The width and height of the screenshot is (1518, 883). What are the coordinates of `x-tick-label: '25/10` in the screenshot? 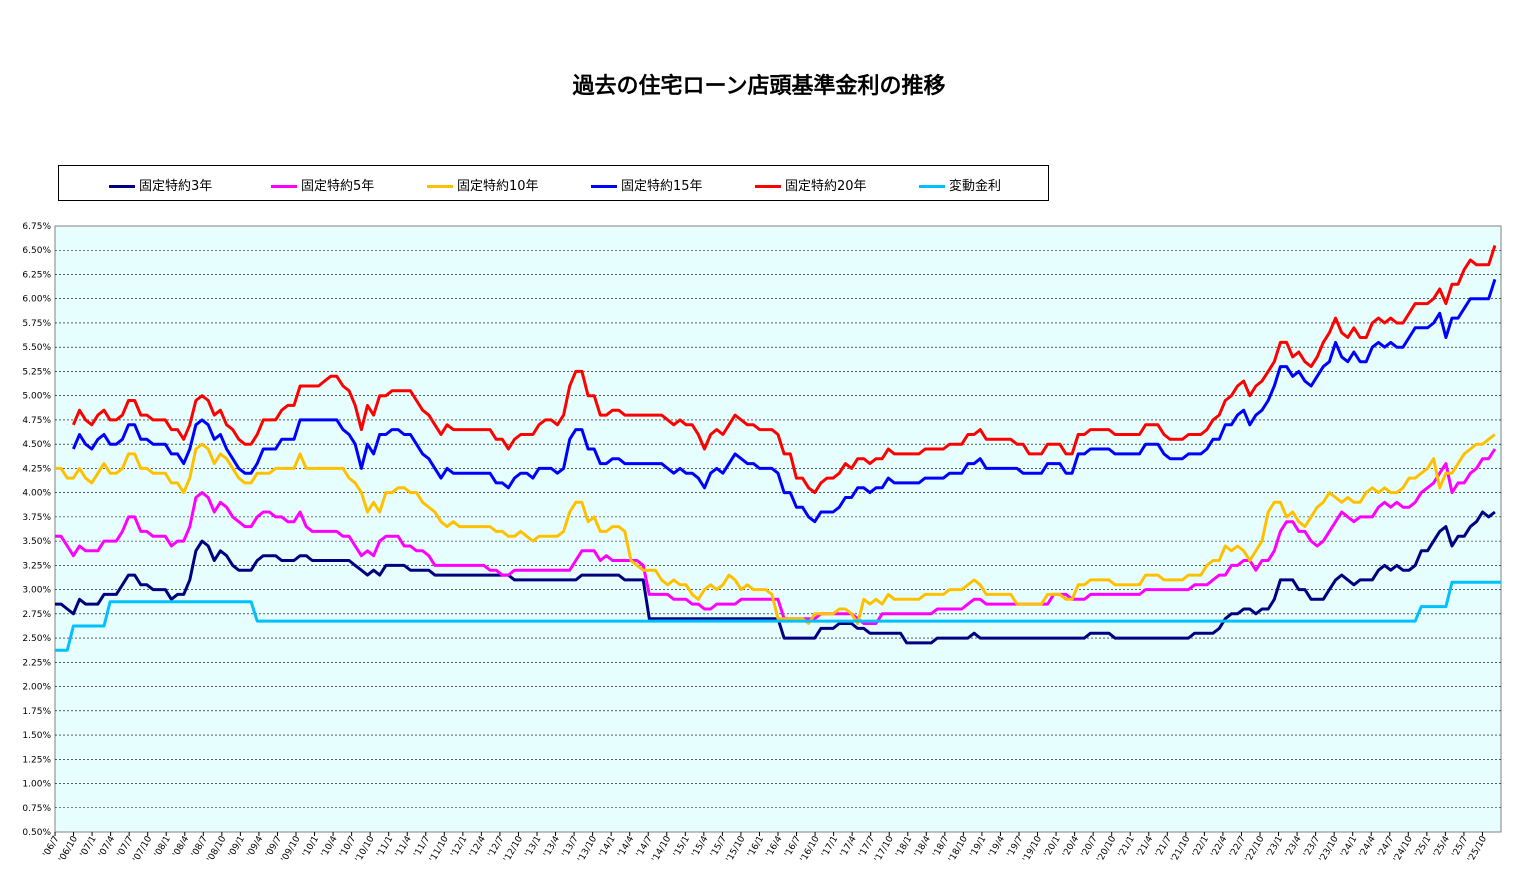 It's located at (1477, 849).